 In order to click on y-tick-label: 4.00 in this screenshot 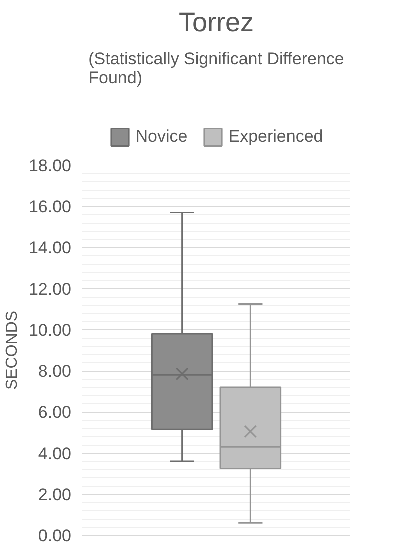, I will do `click(55, 454)`.